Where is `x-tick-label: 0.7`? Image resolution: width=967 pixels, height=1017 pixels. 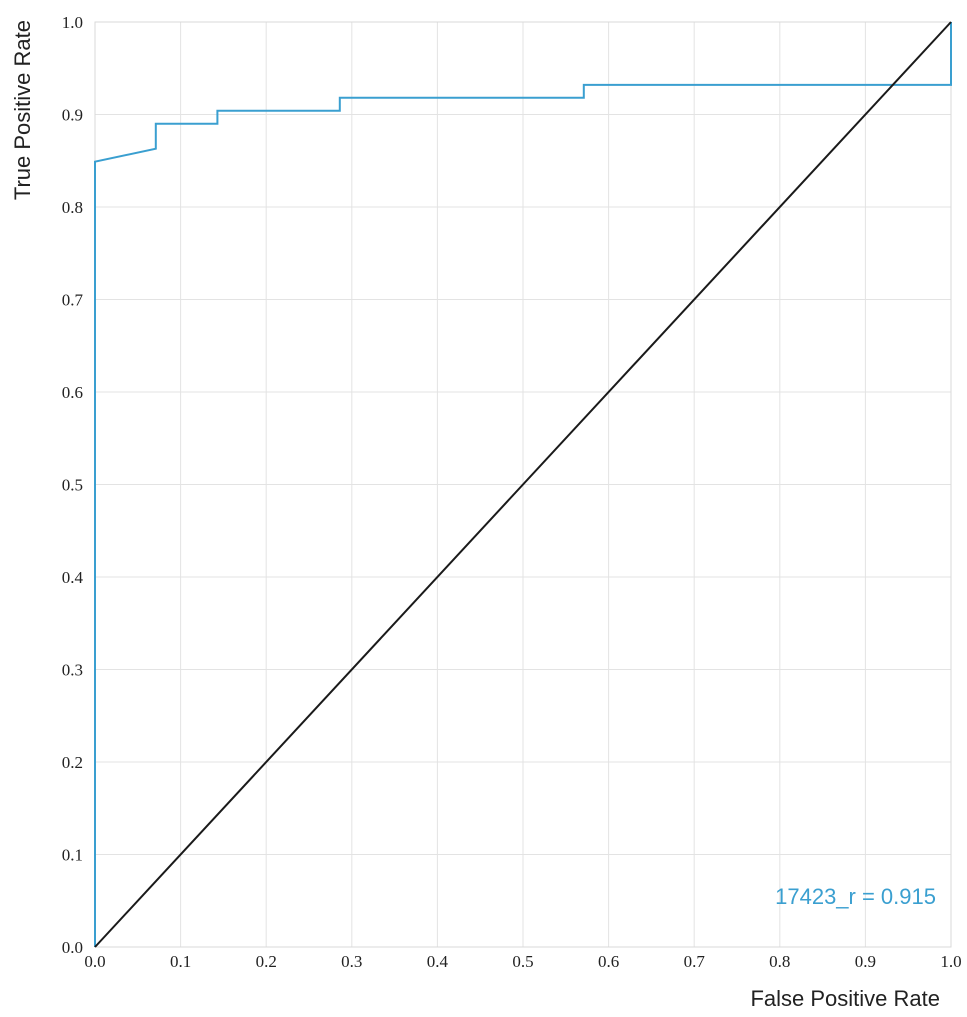
x-tick-label: 0.7 is located at coordinates (695, 961).